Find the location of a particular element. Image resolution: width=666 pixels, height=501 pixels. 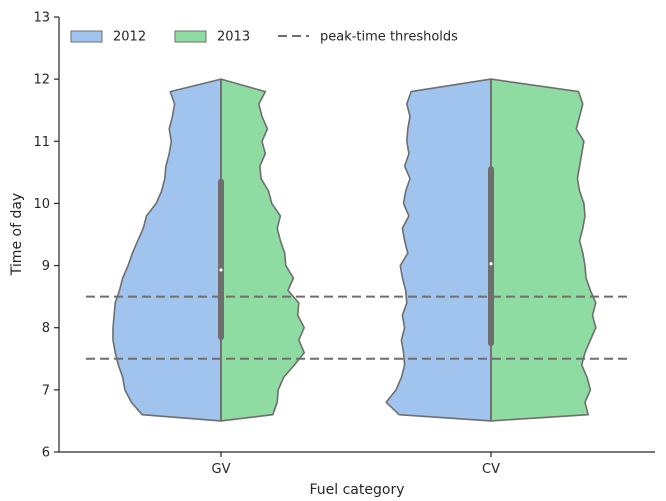

violin-gv-median-dot is located at coordinates (221, 270).